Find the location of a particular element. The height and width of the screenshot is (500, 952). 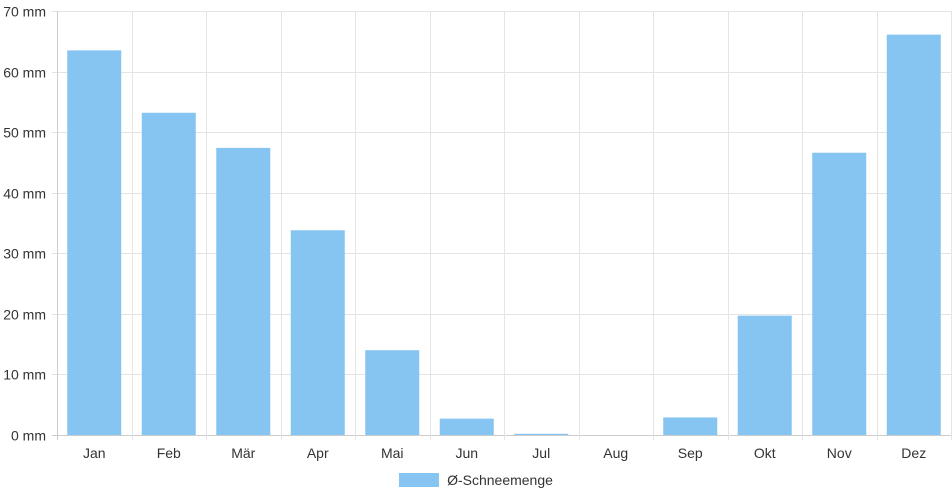

y-axis-ticks: 0 mm 10 mm 20 mm 30 mm 40 mm 50 mm 60 mm 70 mm is located at coordinates (24, 224).